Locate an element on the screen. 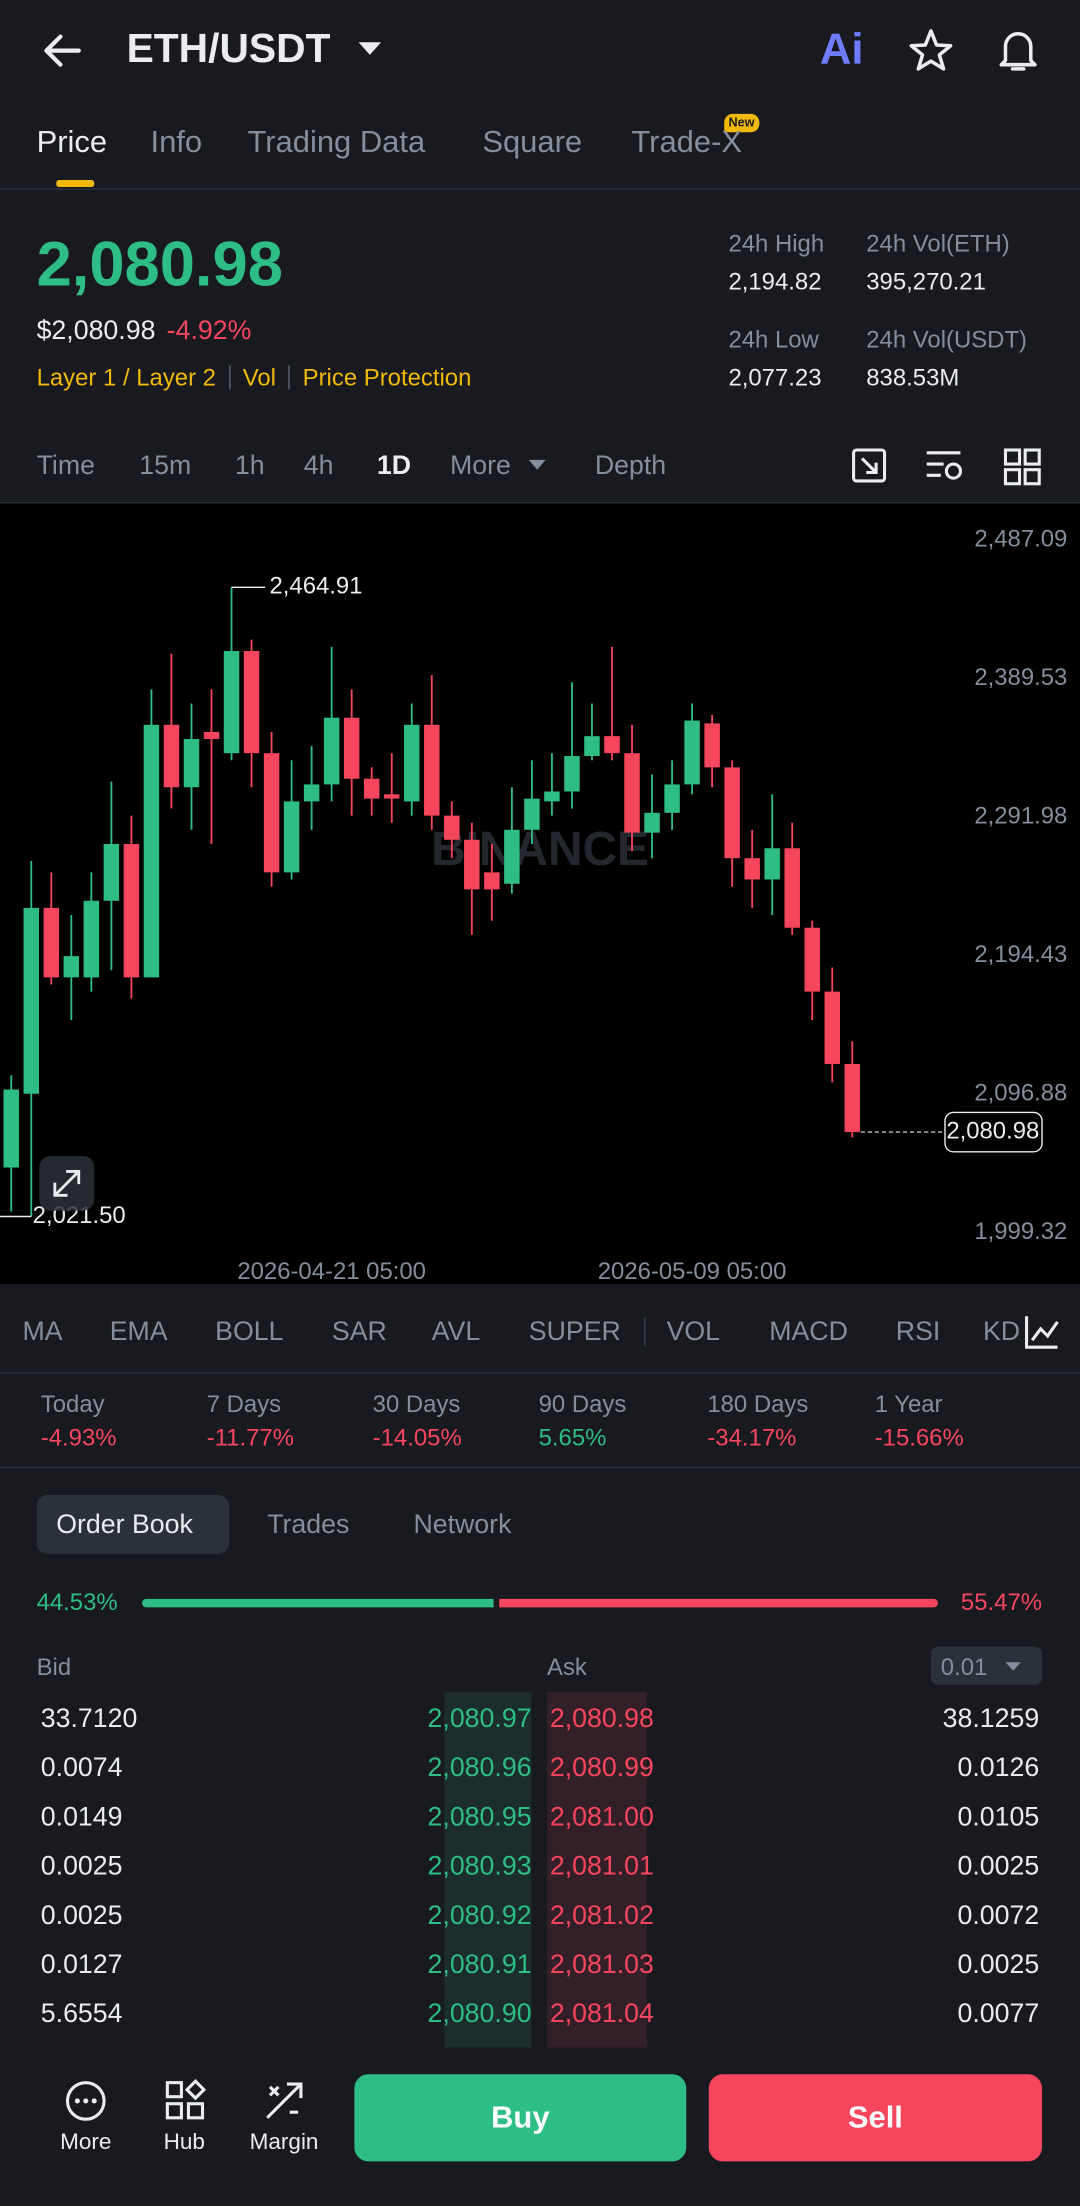 The image size is (1080, 2206). back-button is located at coordinates (61, 50).